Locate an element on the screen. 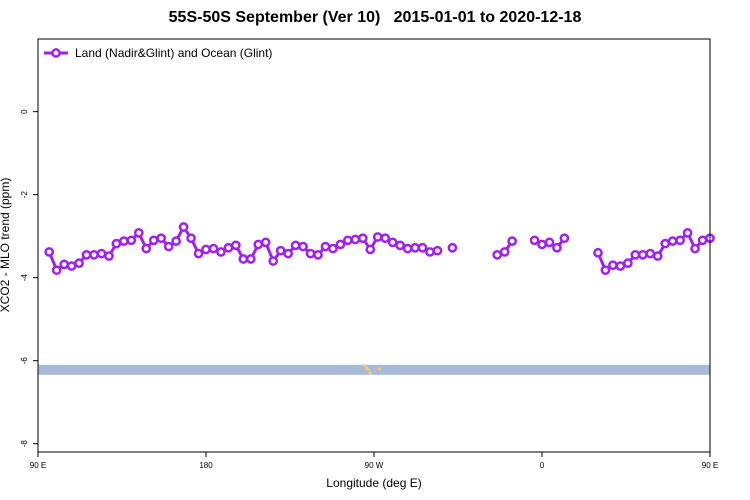 The height and width of the screenshot is (500, 750). y-tick-label: -4 is located at coordinates (24, 278).